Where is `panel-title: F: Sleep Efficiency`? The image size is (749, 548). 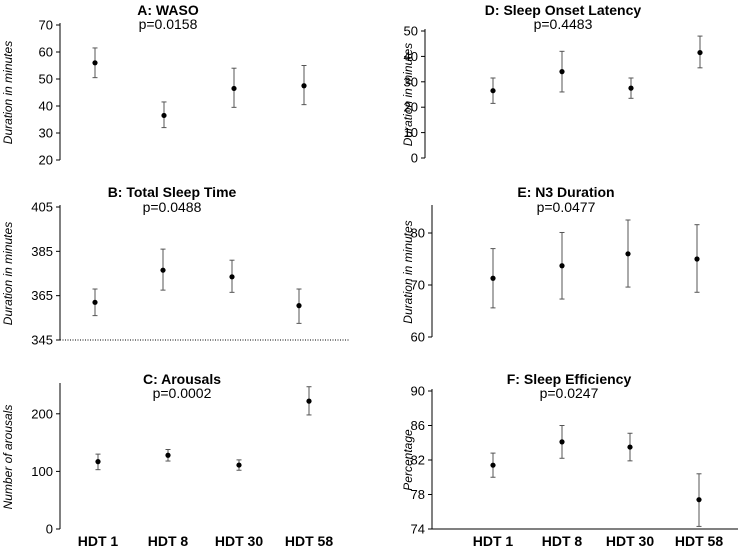
panel-title: F: Sleep Efficiency is located at coordinates (569, 379).